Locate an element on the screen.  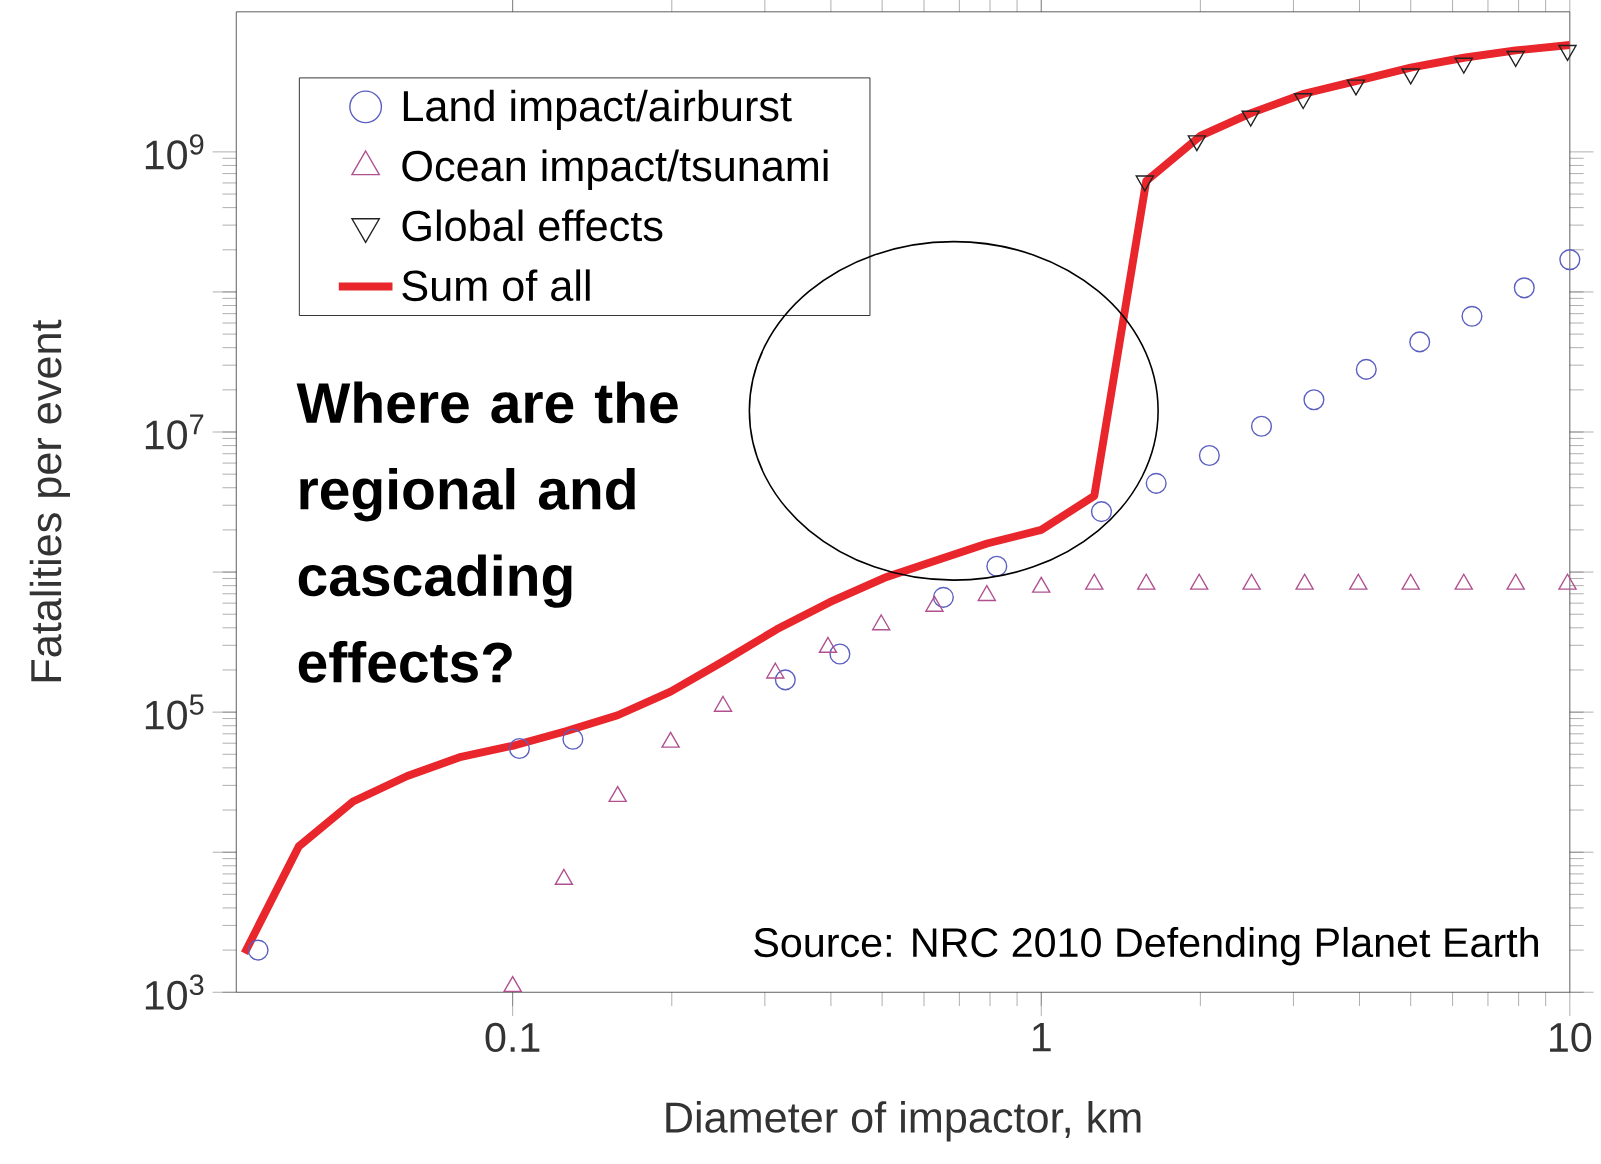
legend-label: Global effects is located at coordinates (532, 225).